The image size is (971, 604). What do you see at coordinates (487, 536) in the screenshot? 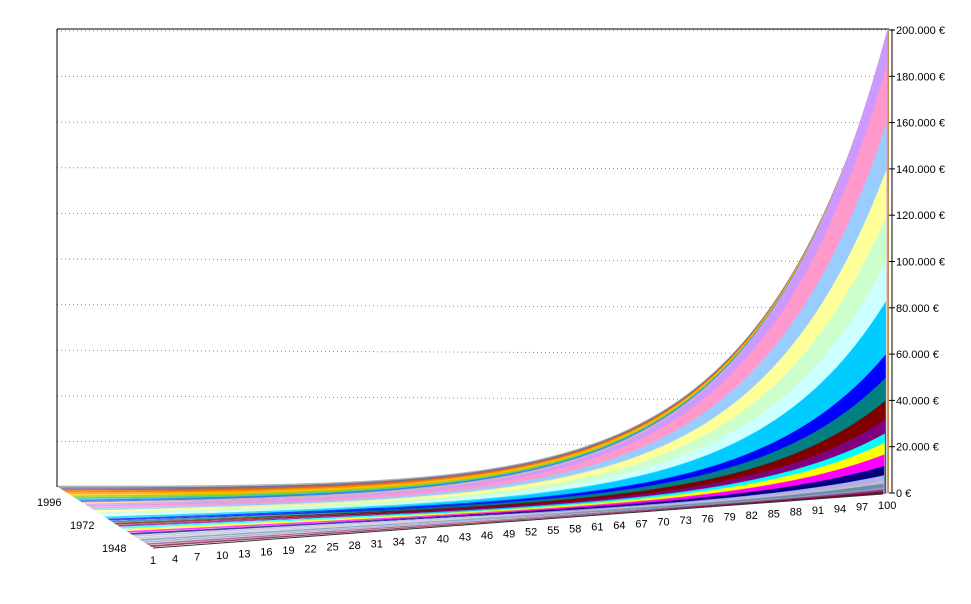
I see `x-tick-label: 46` at bounding box center [487, 536].